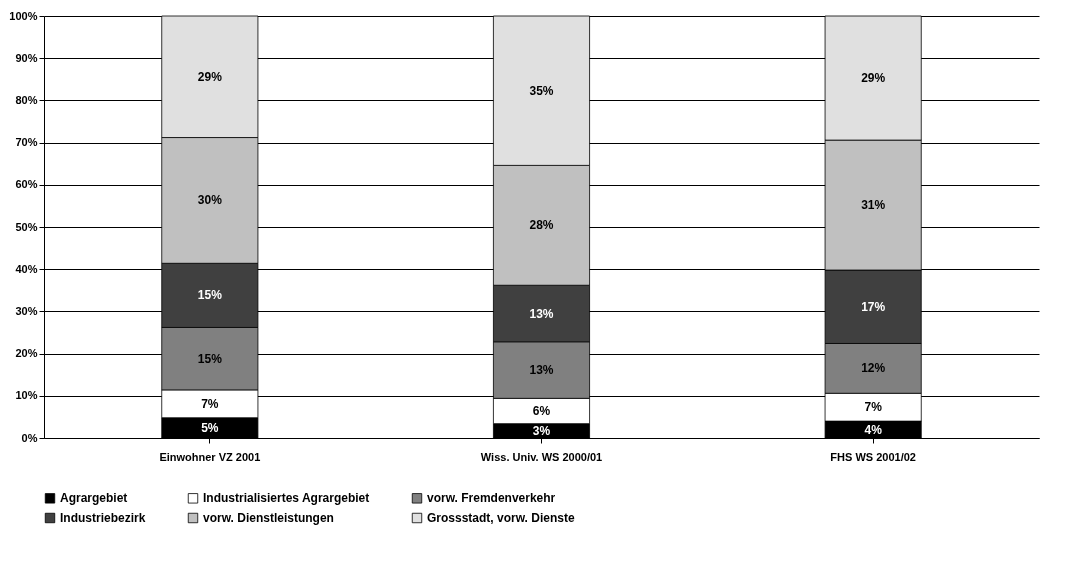 The image size is (1083, 561). What do you see at coordinates (26, 226) in the screenshot?
I see `y-tick-label: 50%` at bounding box center [26, 226].